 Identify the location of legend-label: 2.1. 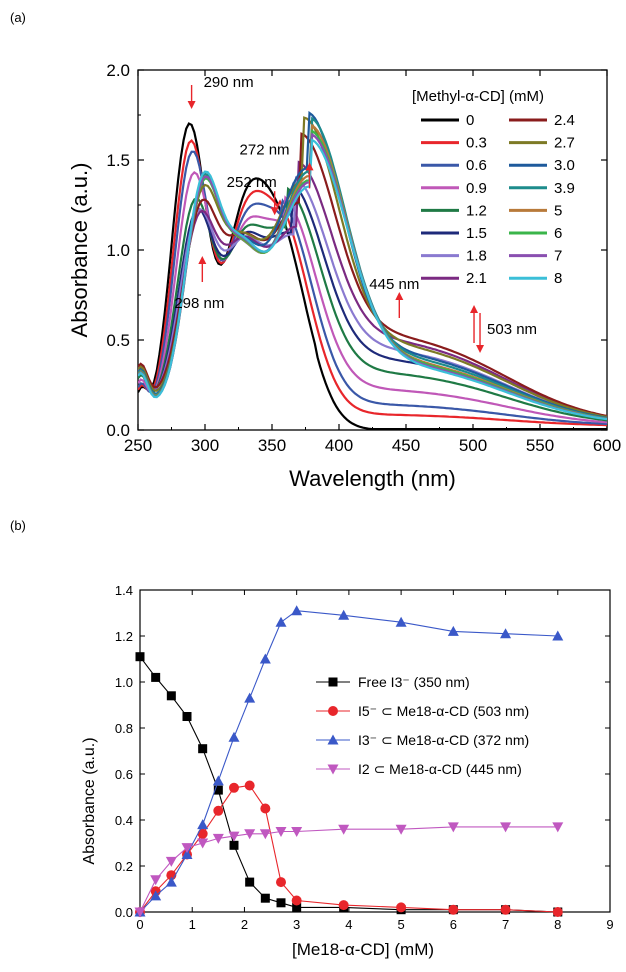
(476, 278).